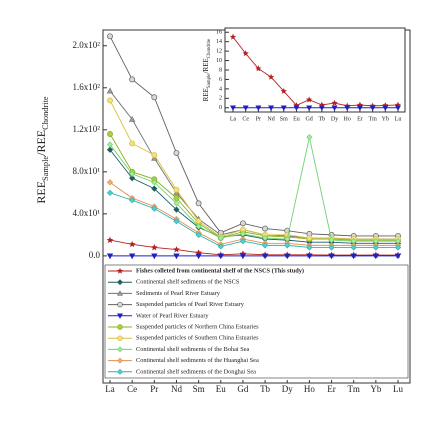 The width and height of the screenshot is (441, 439). Describe the element at coordinates (87, 87) in the screenshot. I see `y-tick-label: 1.6x10²` at that location.